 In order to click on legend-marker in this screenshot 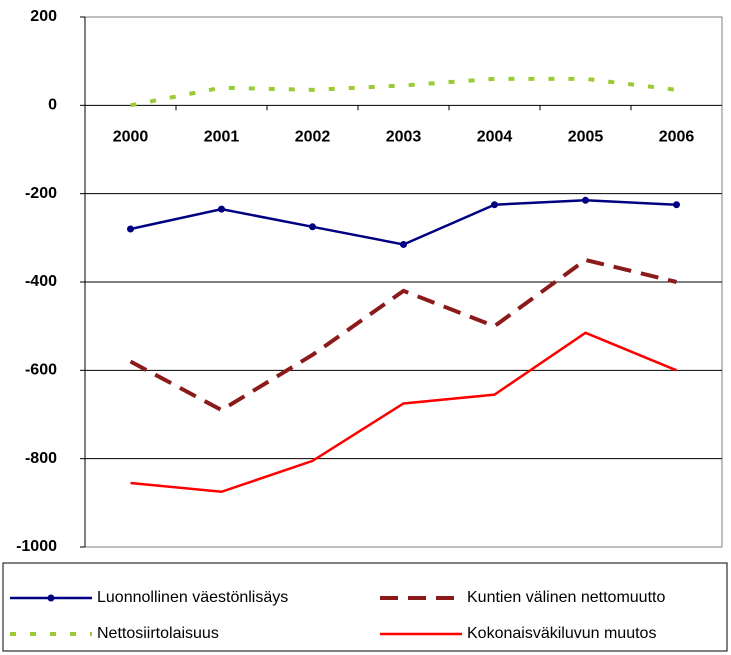, I will do `click(51, 598)`.